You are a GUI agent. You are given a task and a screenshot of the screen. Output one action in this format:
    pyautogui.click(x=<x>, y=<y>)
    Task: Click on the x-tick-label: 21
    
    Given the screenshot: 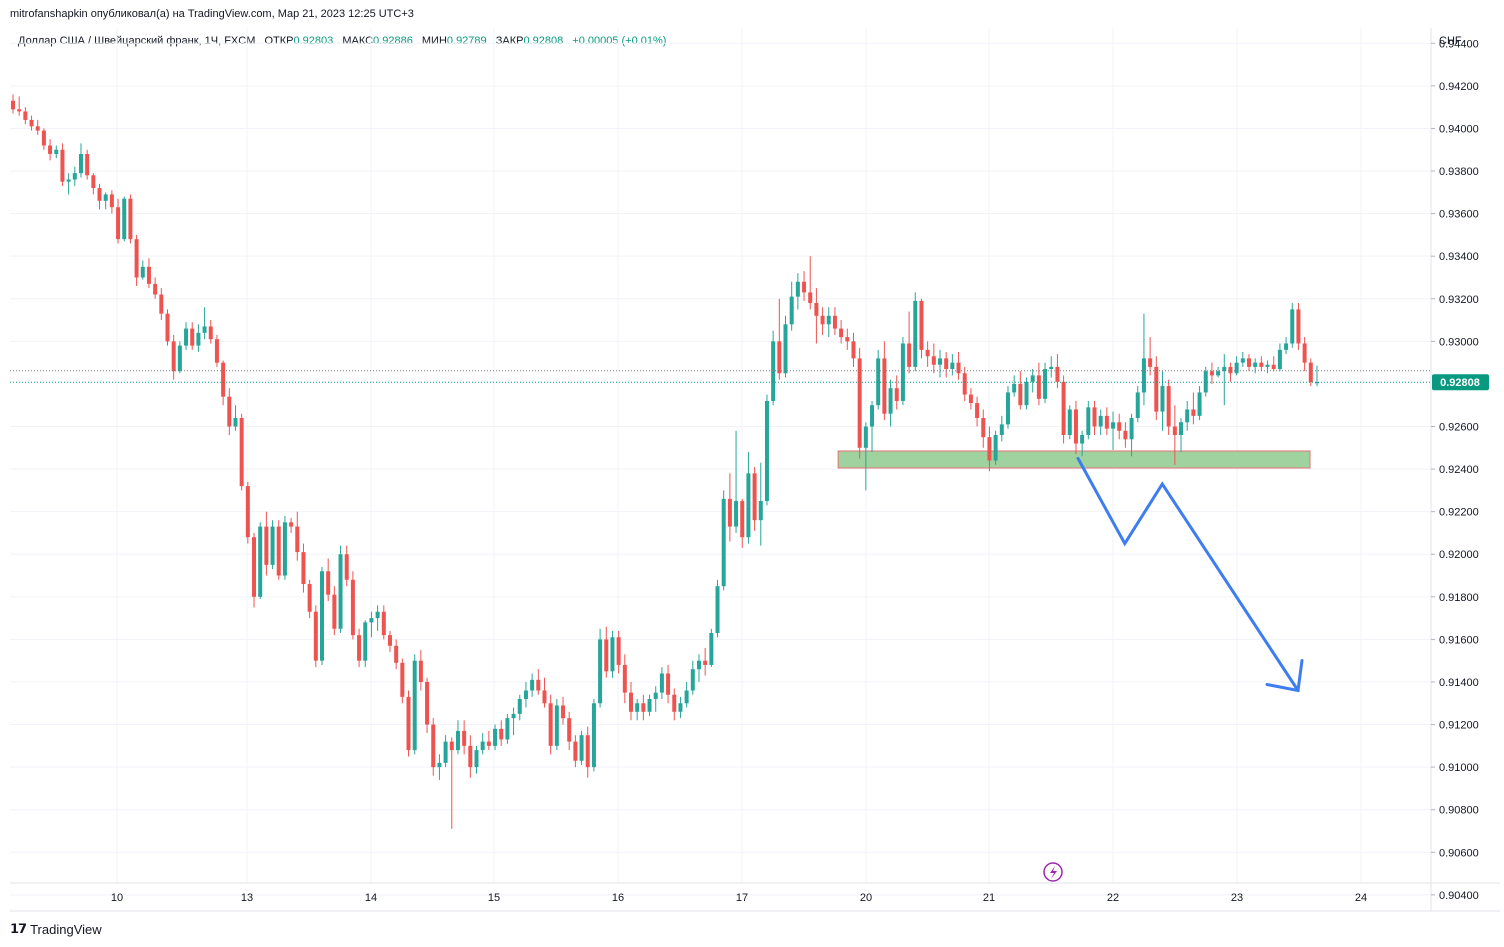 What is the action you would take?
    pyautogui.click(x=989, y=898)
    